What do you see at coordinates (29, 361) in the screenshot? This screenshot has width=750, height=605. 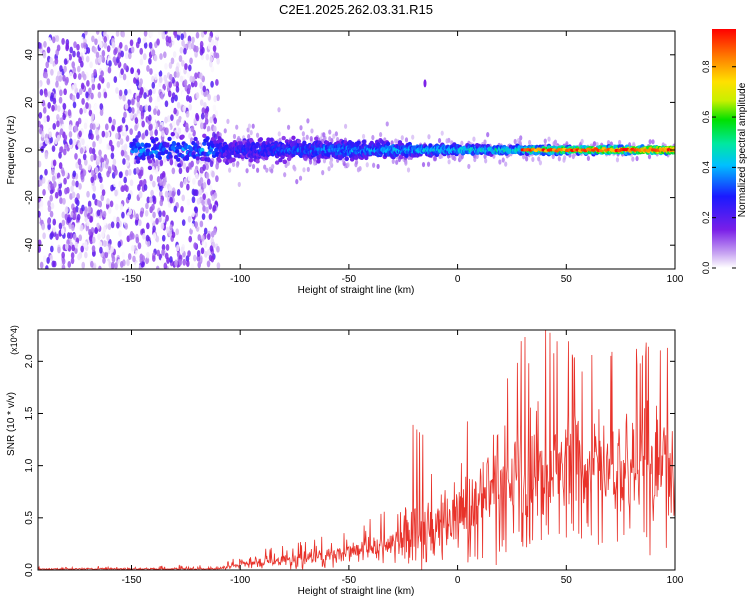 I see `y-tick-label: 2.0` at bounding box center [29, 361].